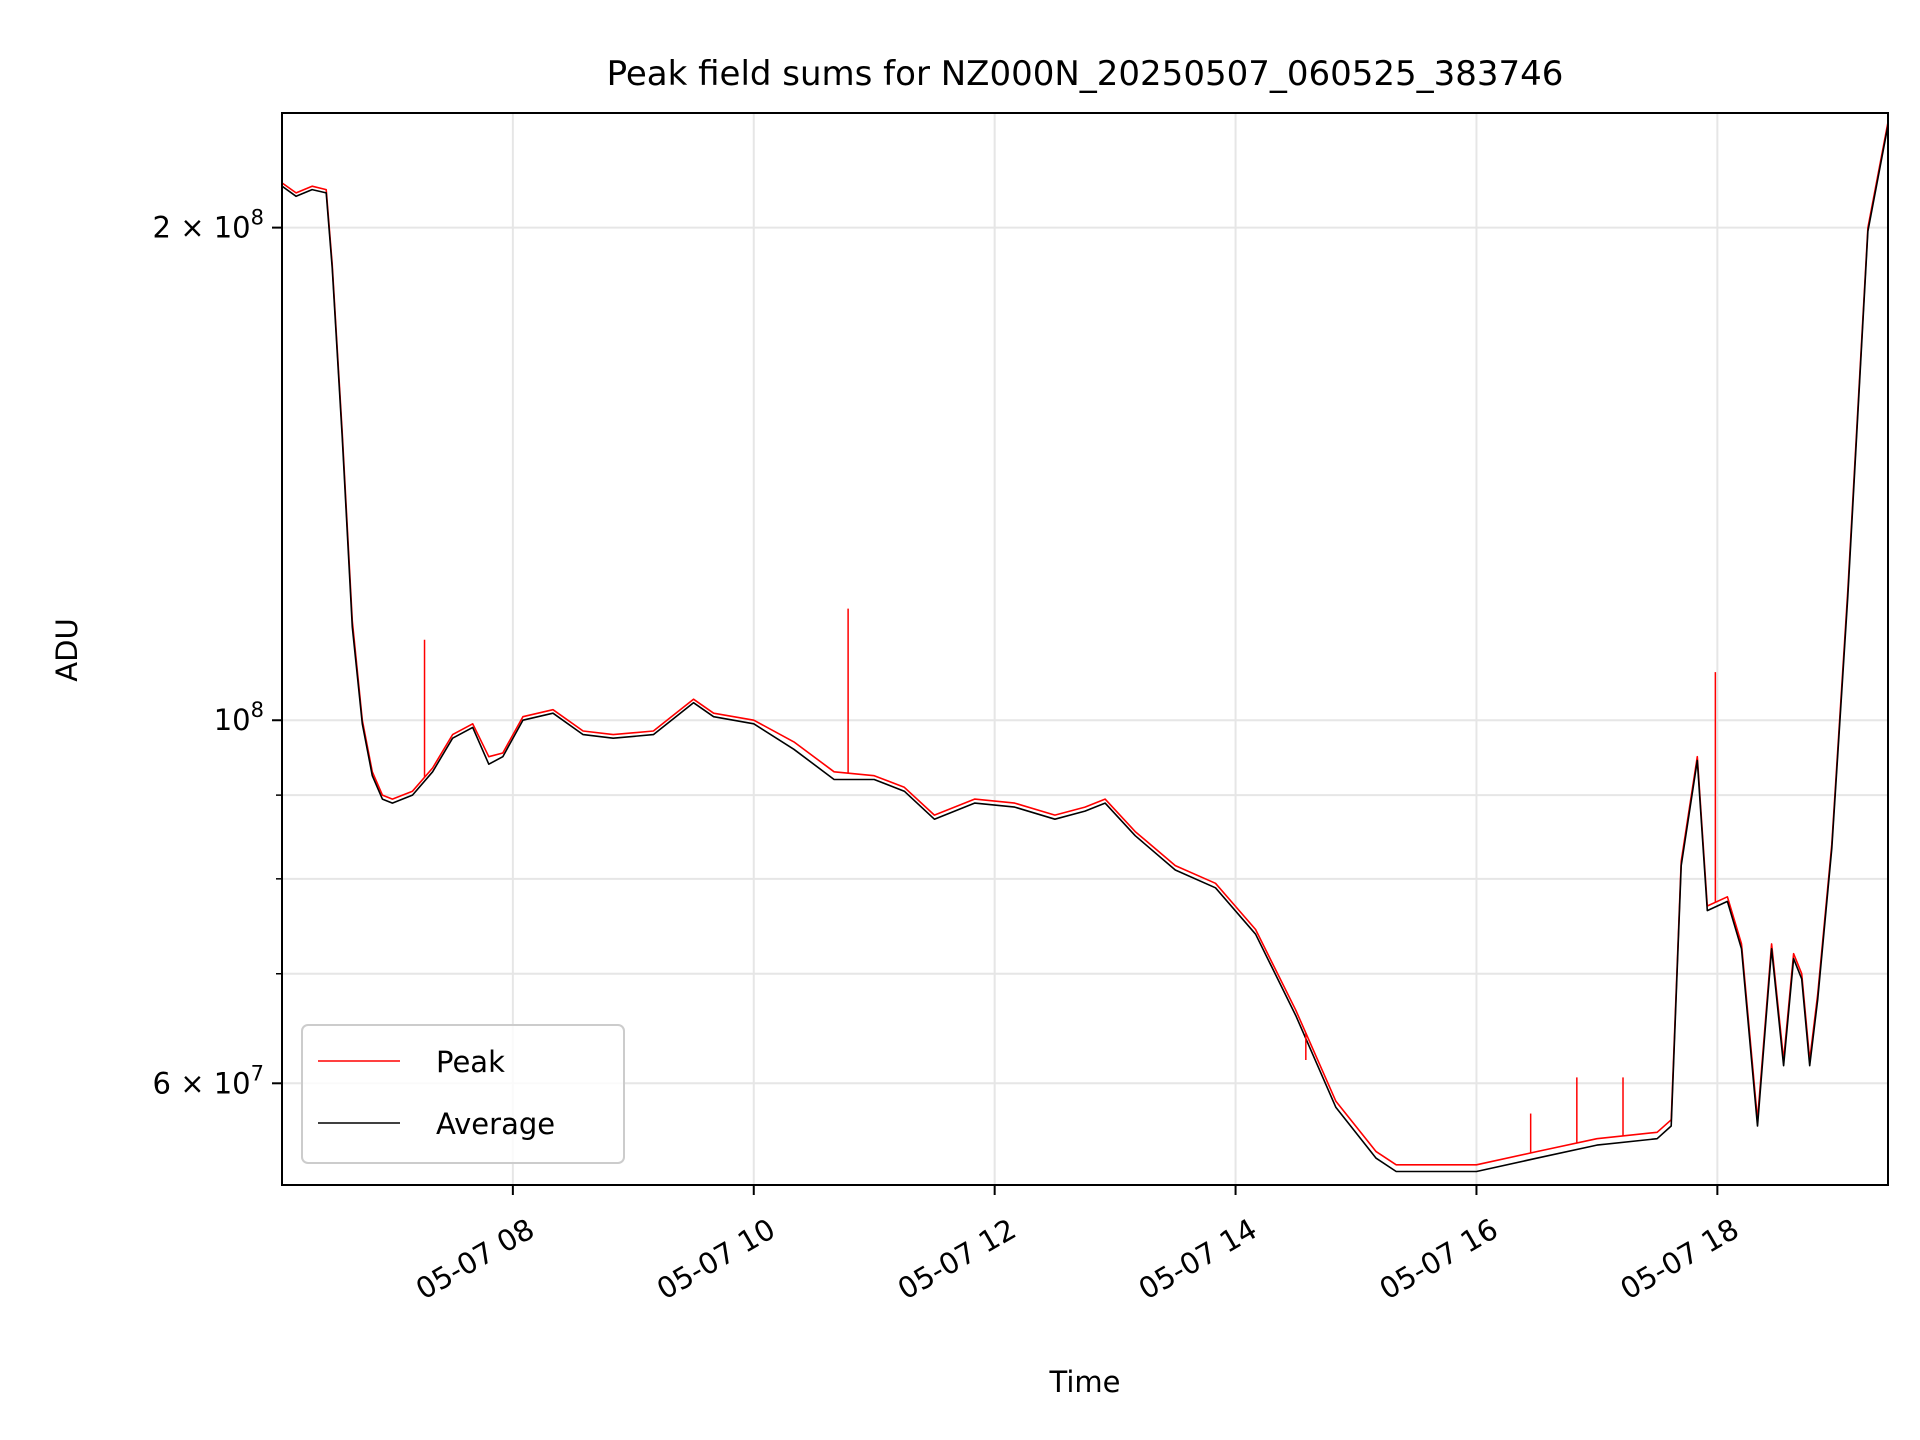 The height and width of the screenshot is (1440, 1920). Describe the element at coordinates (208, 1080) in the screenshot. I see `y-tick-label: 6 × 107` at that location.